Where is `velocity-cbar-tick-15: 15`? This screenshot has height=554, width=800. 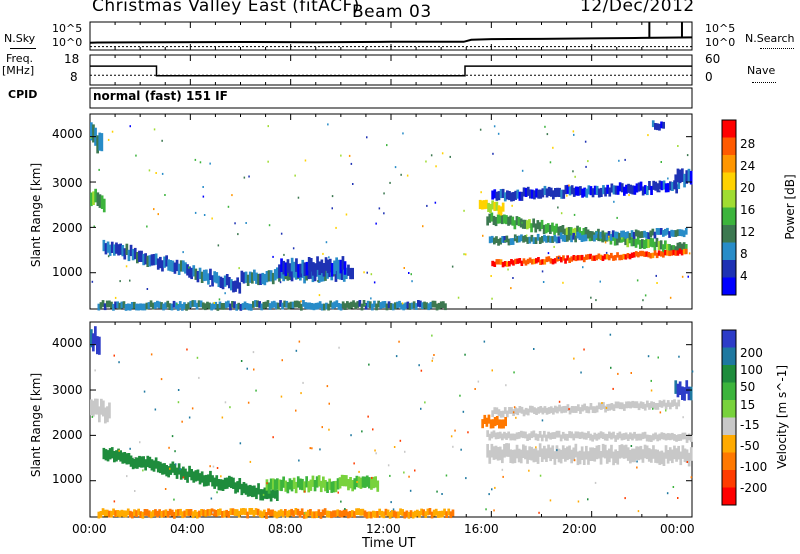 velocity-cbar-tick-15: 15 is located at coordinates (748, 405).